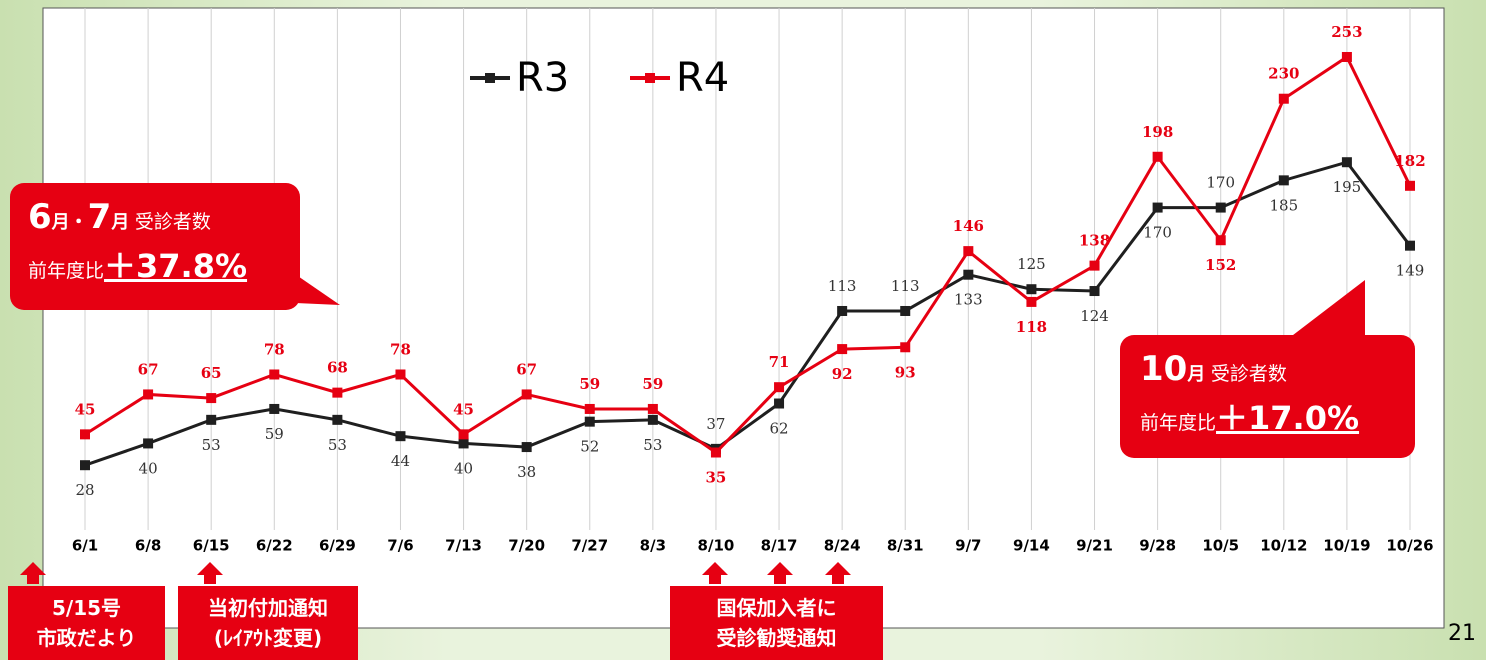  What do you see at coordinates (1164, 369) in the screenshot?
I see `callout-text: 10` at bounding box center [1164, 369].